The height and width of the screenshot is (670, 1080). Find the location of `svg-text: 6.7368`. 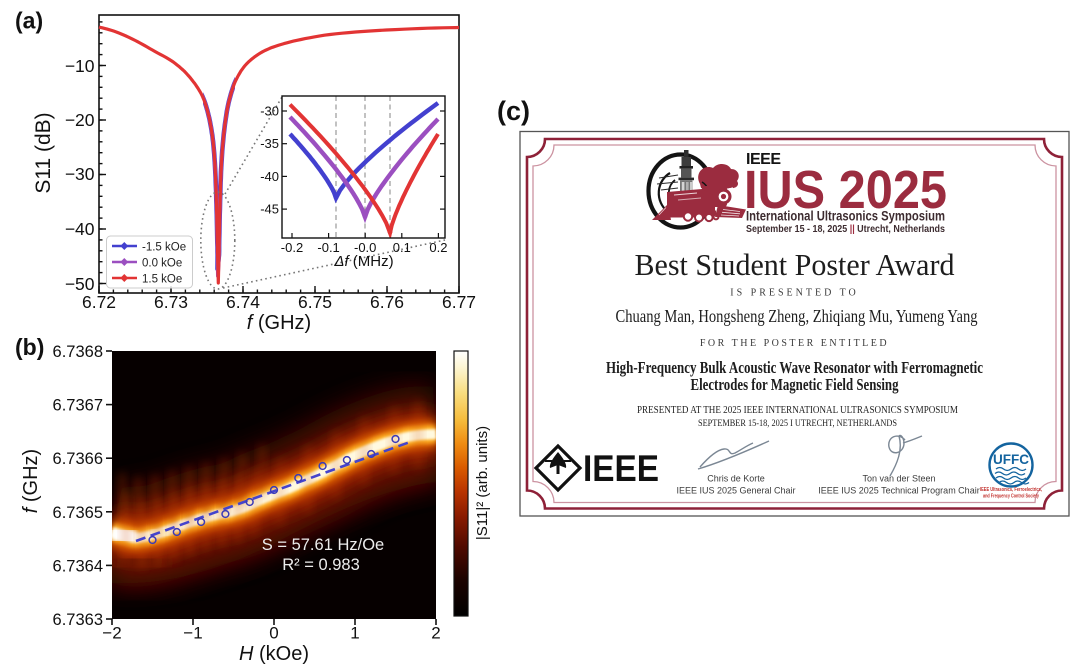

svg-text: 6.7368 is located at coordinates (78, 352).